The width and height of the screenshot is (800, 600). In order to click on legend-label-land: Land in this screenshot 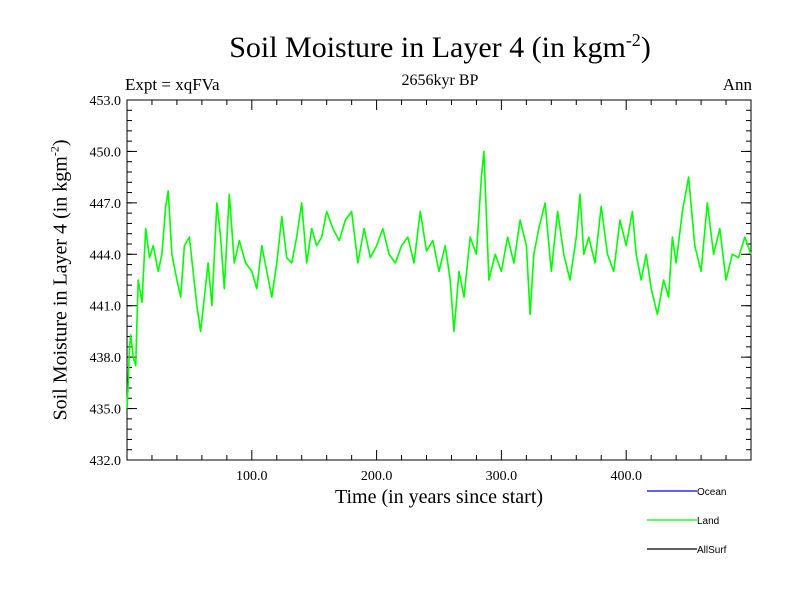, I will do `click(708, 521)`.